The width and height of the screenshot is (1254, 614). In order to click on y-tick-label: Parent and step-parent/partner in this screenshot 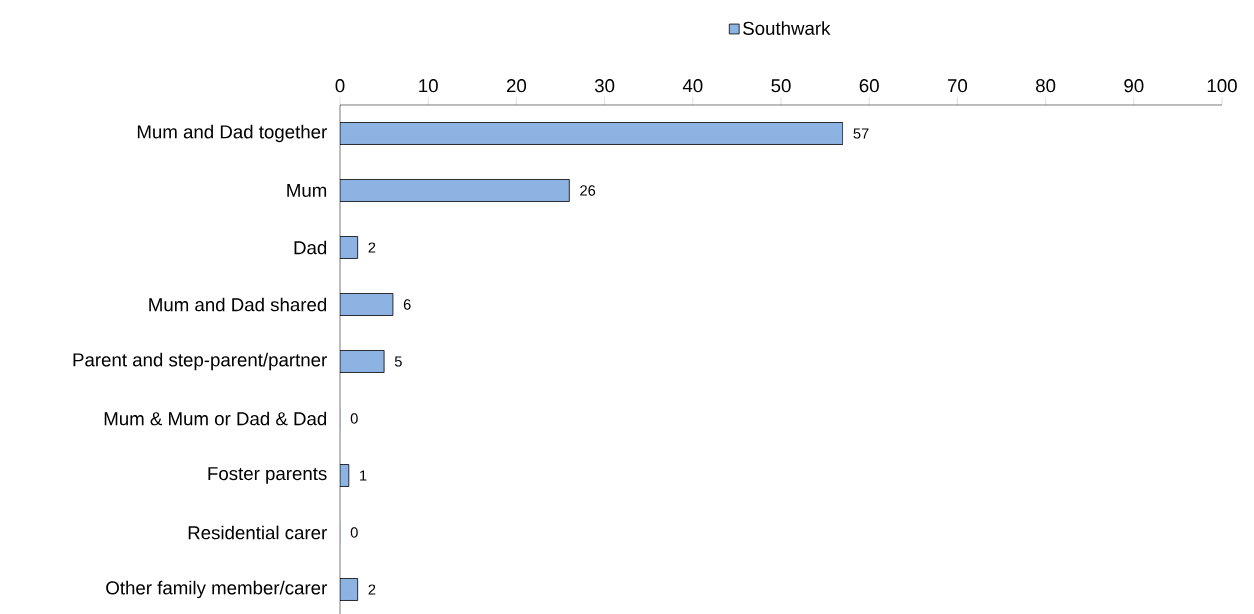, I will do `click(200, 361)`.